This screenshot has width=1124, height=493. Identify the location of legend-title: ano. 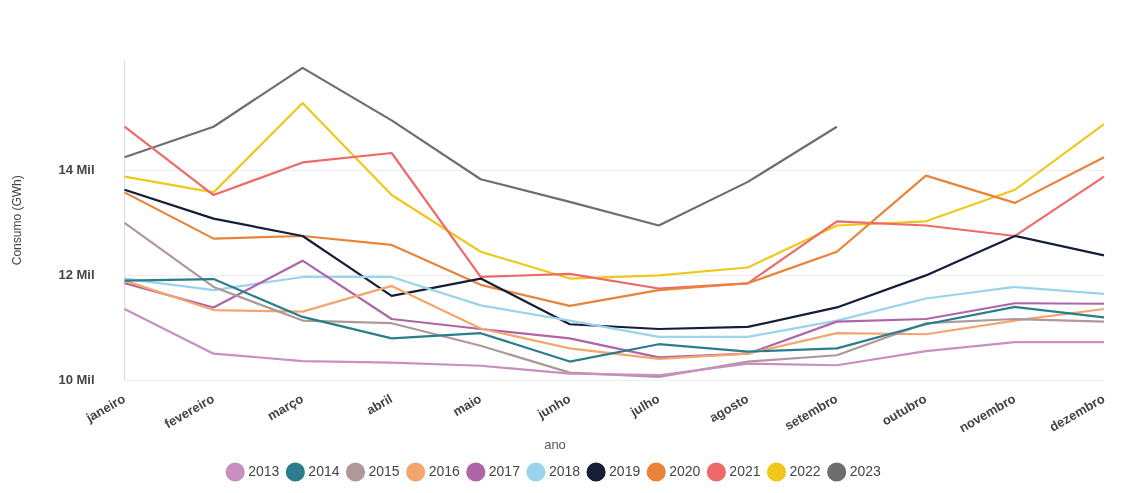
(555, 445).